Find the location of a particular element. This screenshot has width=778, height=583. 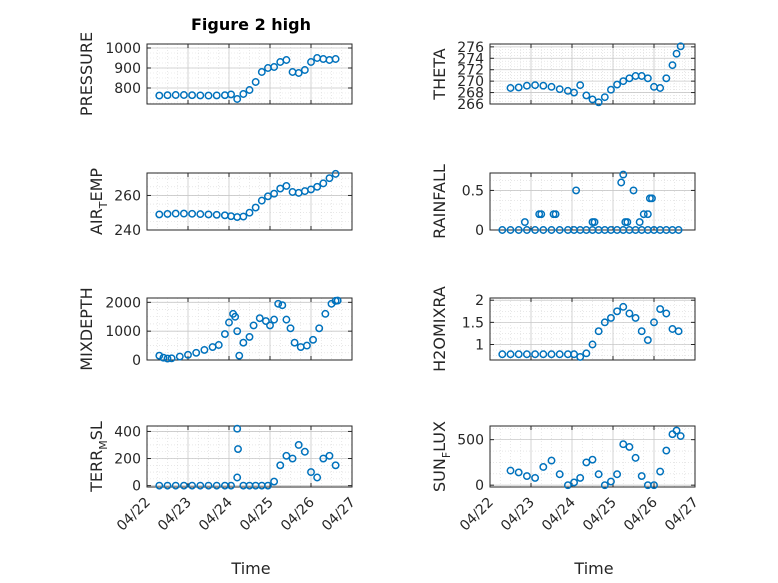

x-tick-label: 04/23 is located at coordinates (518, 515).